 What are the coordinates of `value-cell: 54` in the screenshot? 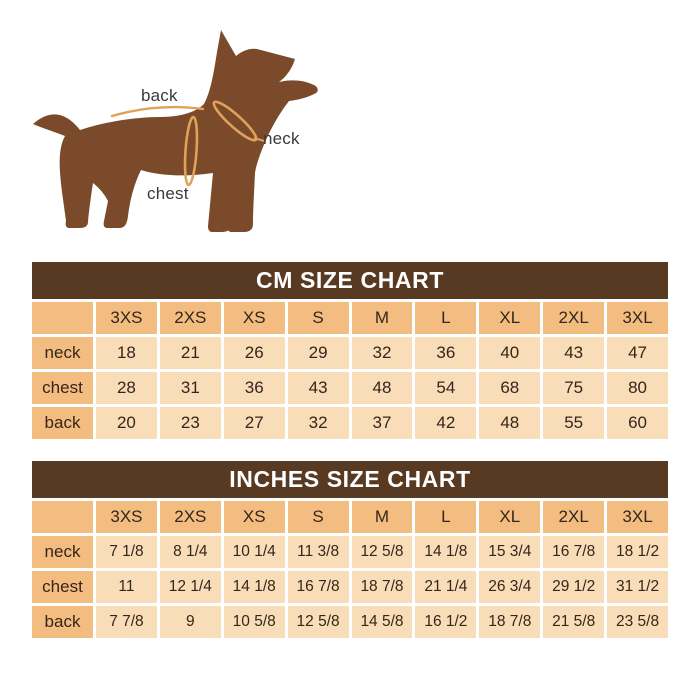 It's located at (446, 388).